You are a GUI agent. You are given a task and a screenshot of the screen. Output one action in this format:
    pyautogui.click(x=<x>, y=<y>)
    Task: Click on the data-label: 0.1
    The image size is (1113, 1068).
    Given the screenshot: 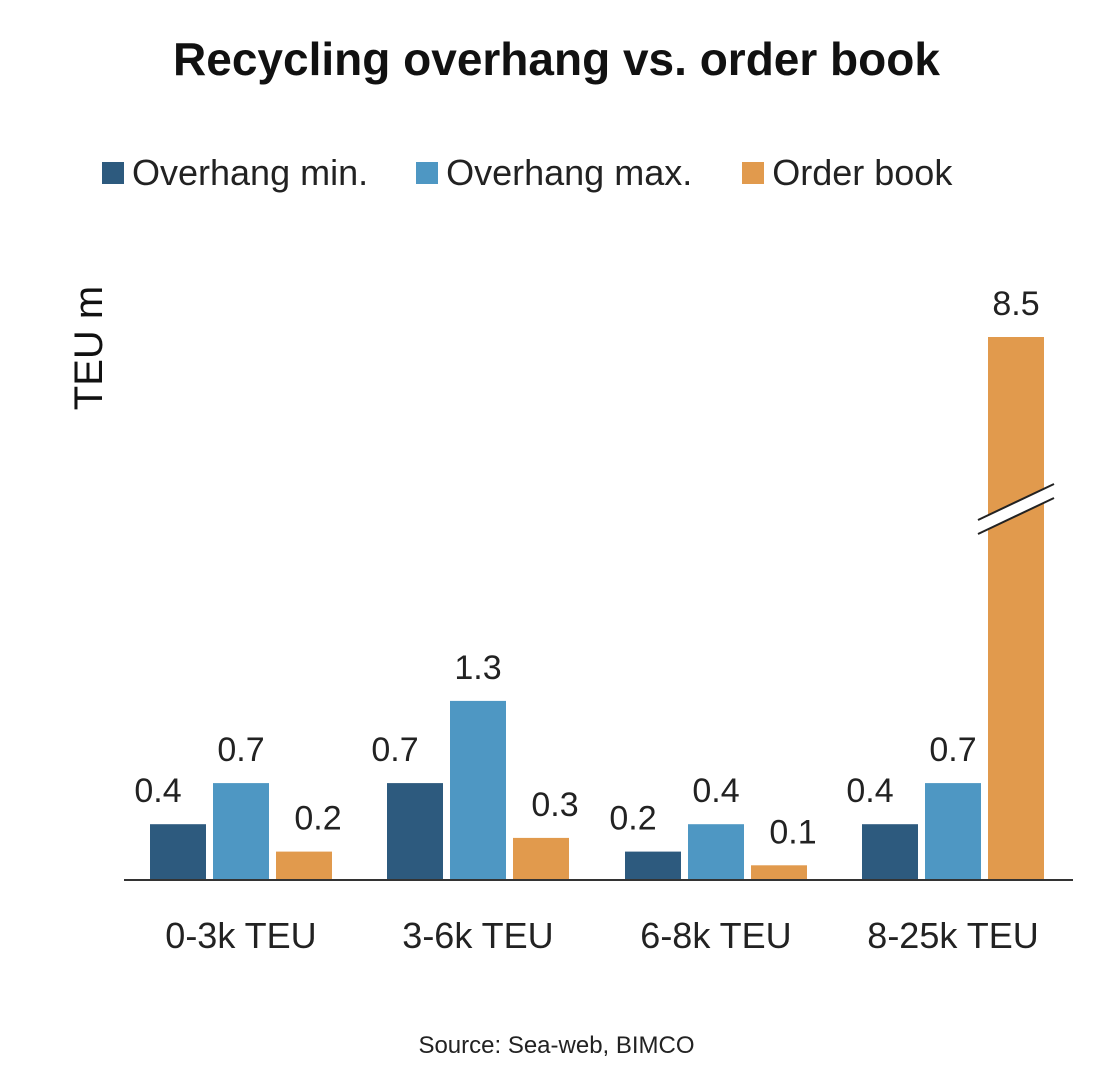 What is the action you would take?
    pyautogui.click(x=792, y=832)
    